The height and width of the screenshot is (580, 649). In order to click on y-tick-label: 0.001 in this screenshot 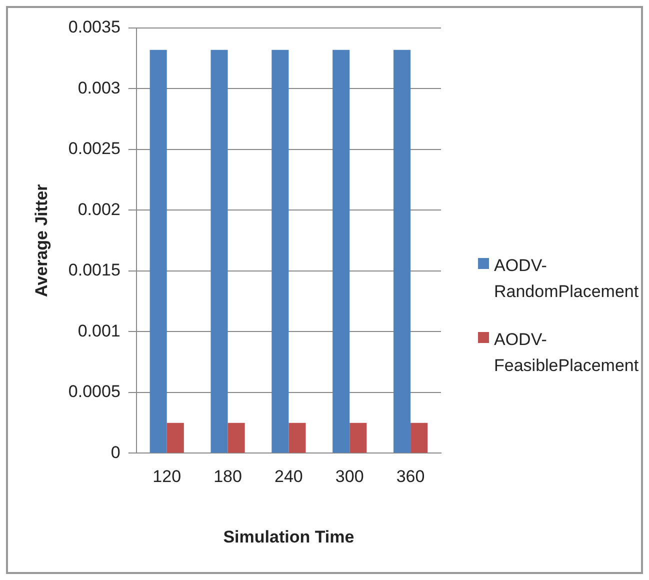, I will do `click(99, 330)`.